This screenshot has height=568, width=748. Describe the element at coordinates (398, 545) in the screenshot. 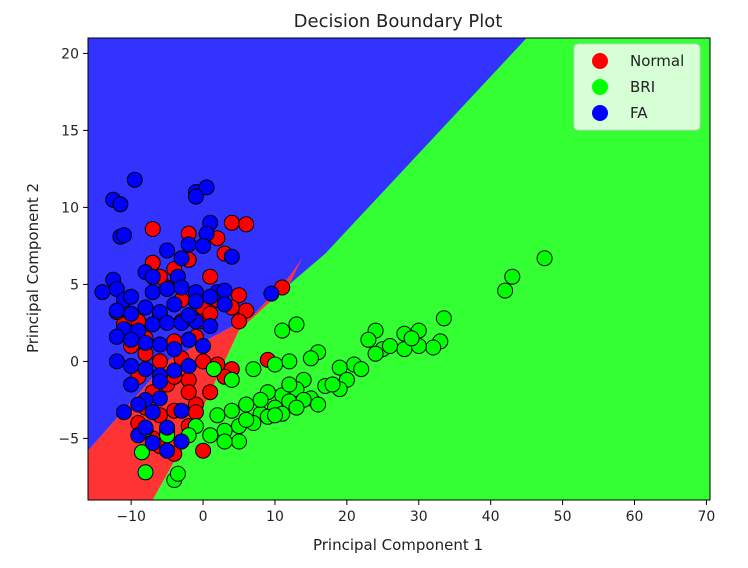

I see `x-axis-label: Principal Component 1` at that location.